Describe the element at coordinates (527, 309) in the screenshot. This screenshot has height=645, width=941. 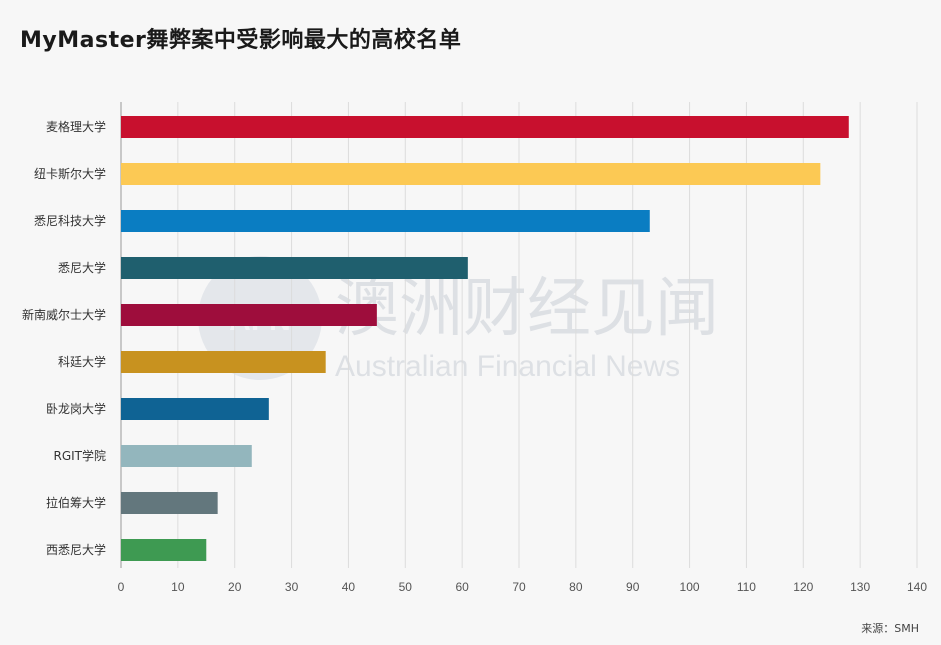
I see `watermark-cn: 澳洲财经见闻` at that location.